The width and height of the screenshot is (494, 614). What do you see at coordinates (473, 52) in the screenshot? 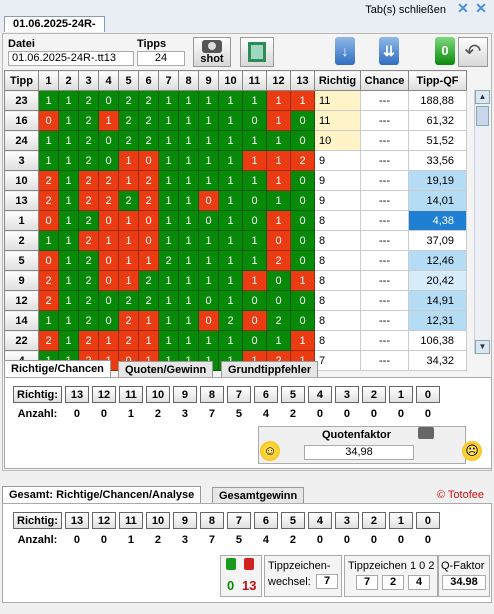
I see `undo-button: ↶` at bounding box center [473, 52].